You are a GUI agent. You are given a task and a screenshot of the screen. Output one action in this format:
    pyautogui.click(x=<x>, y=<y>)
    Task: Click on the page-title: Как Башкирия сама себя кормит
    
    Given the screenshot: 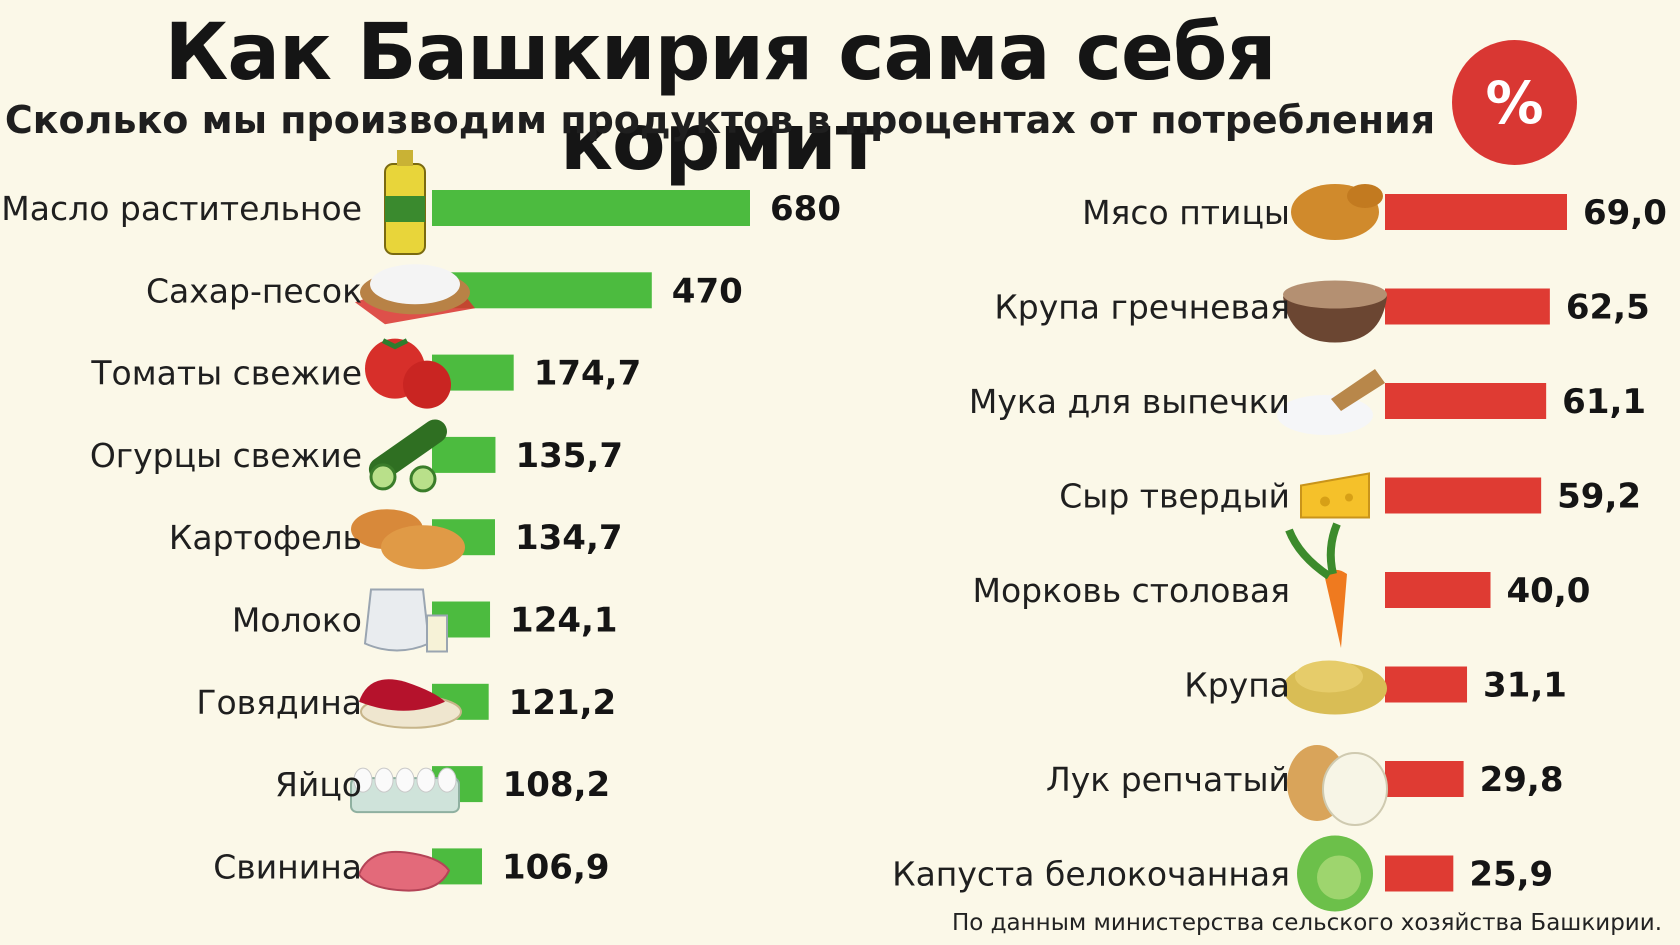 What is the action you would take?
    pyautogui.click(x=720, y=98)
    